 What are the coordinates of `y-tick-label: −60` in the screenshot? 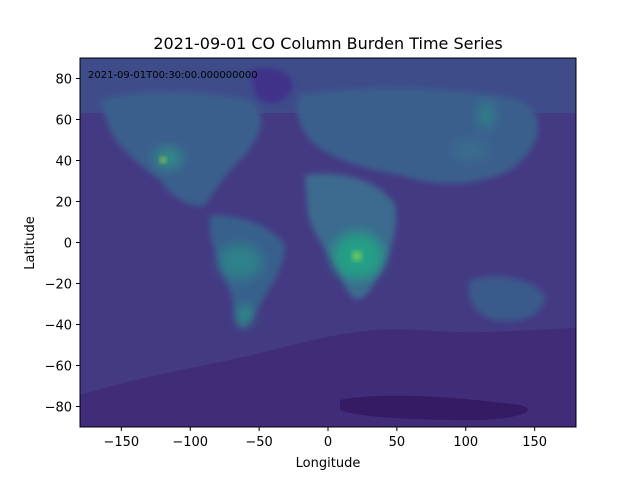 It's located at (58, 367).